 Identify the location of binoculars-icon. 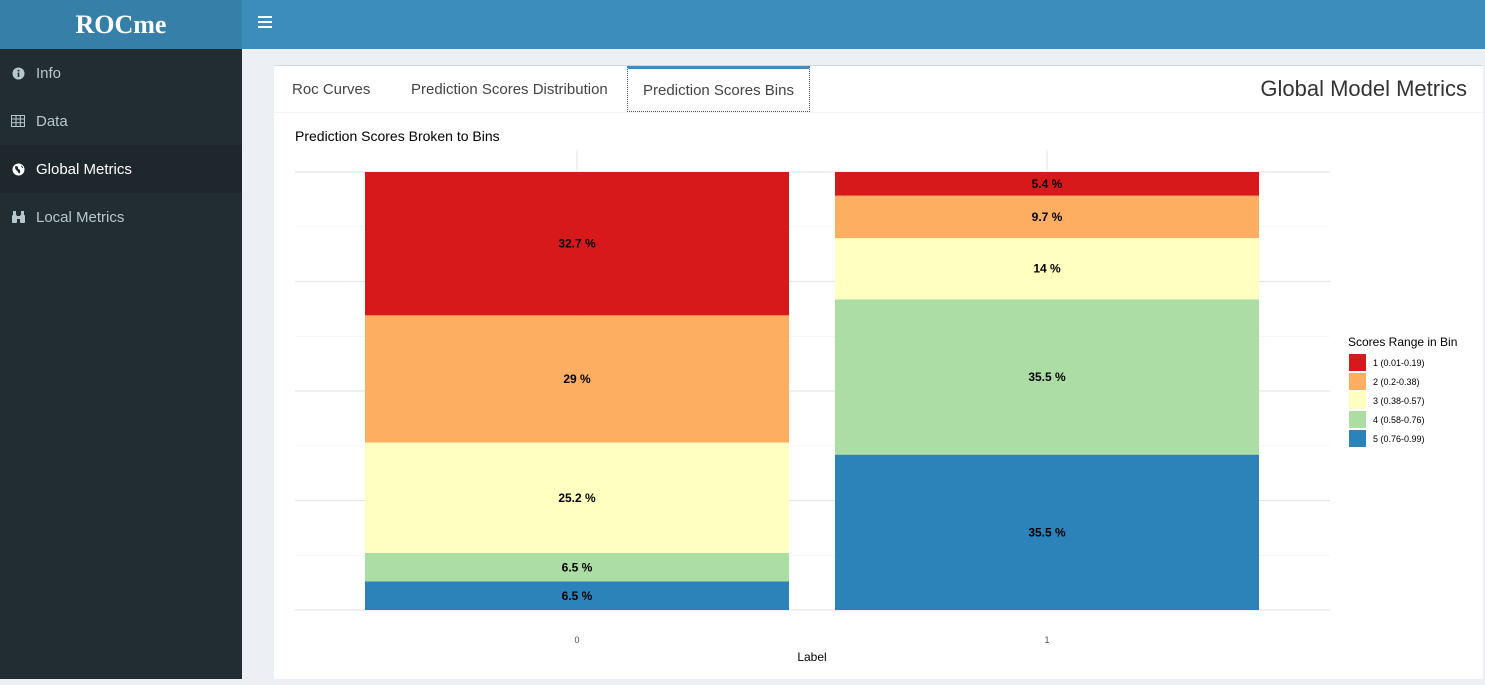
(18, 217).